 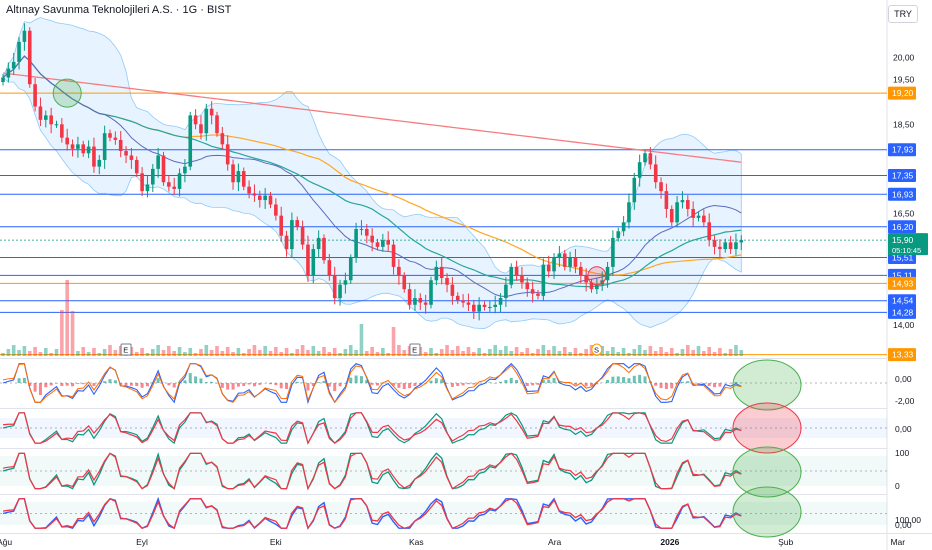 What do you see at coordinates (903, 14) in the screenshot?
I see `currency-button: TRY` at bounding box center [903, 14].